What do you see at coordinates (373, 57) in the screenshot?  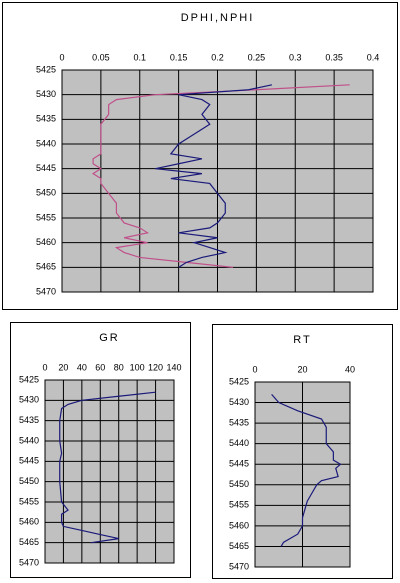 I see `x-tick-label: 0.4` at bounding box center [373, 57].